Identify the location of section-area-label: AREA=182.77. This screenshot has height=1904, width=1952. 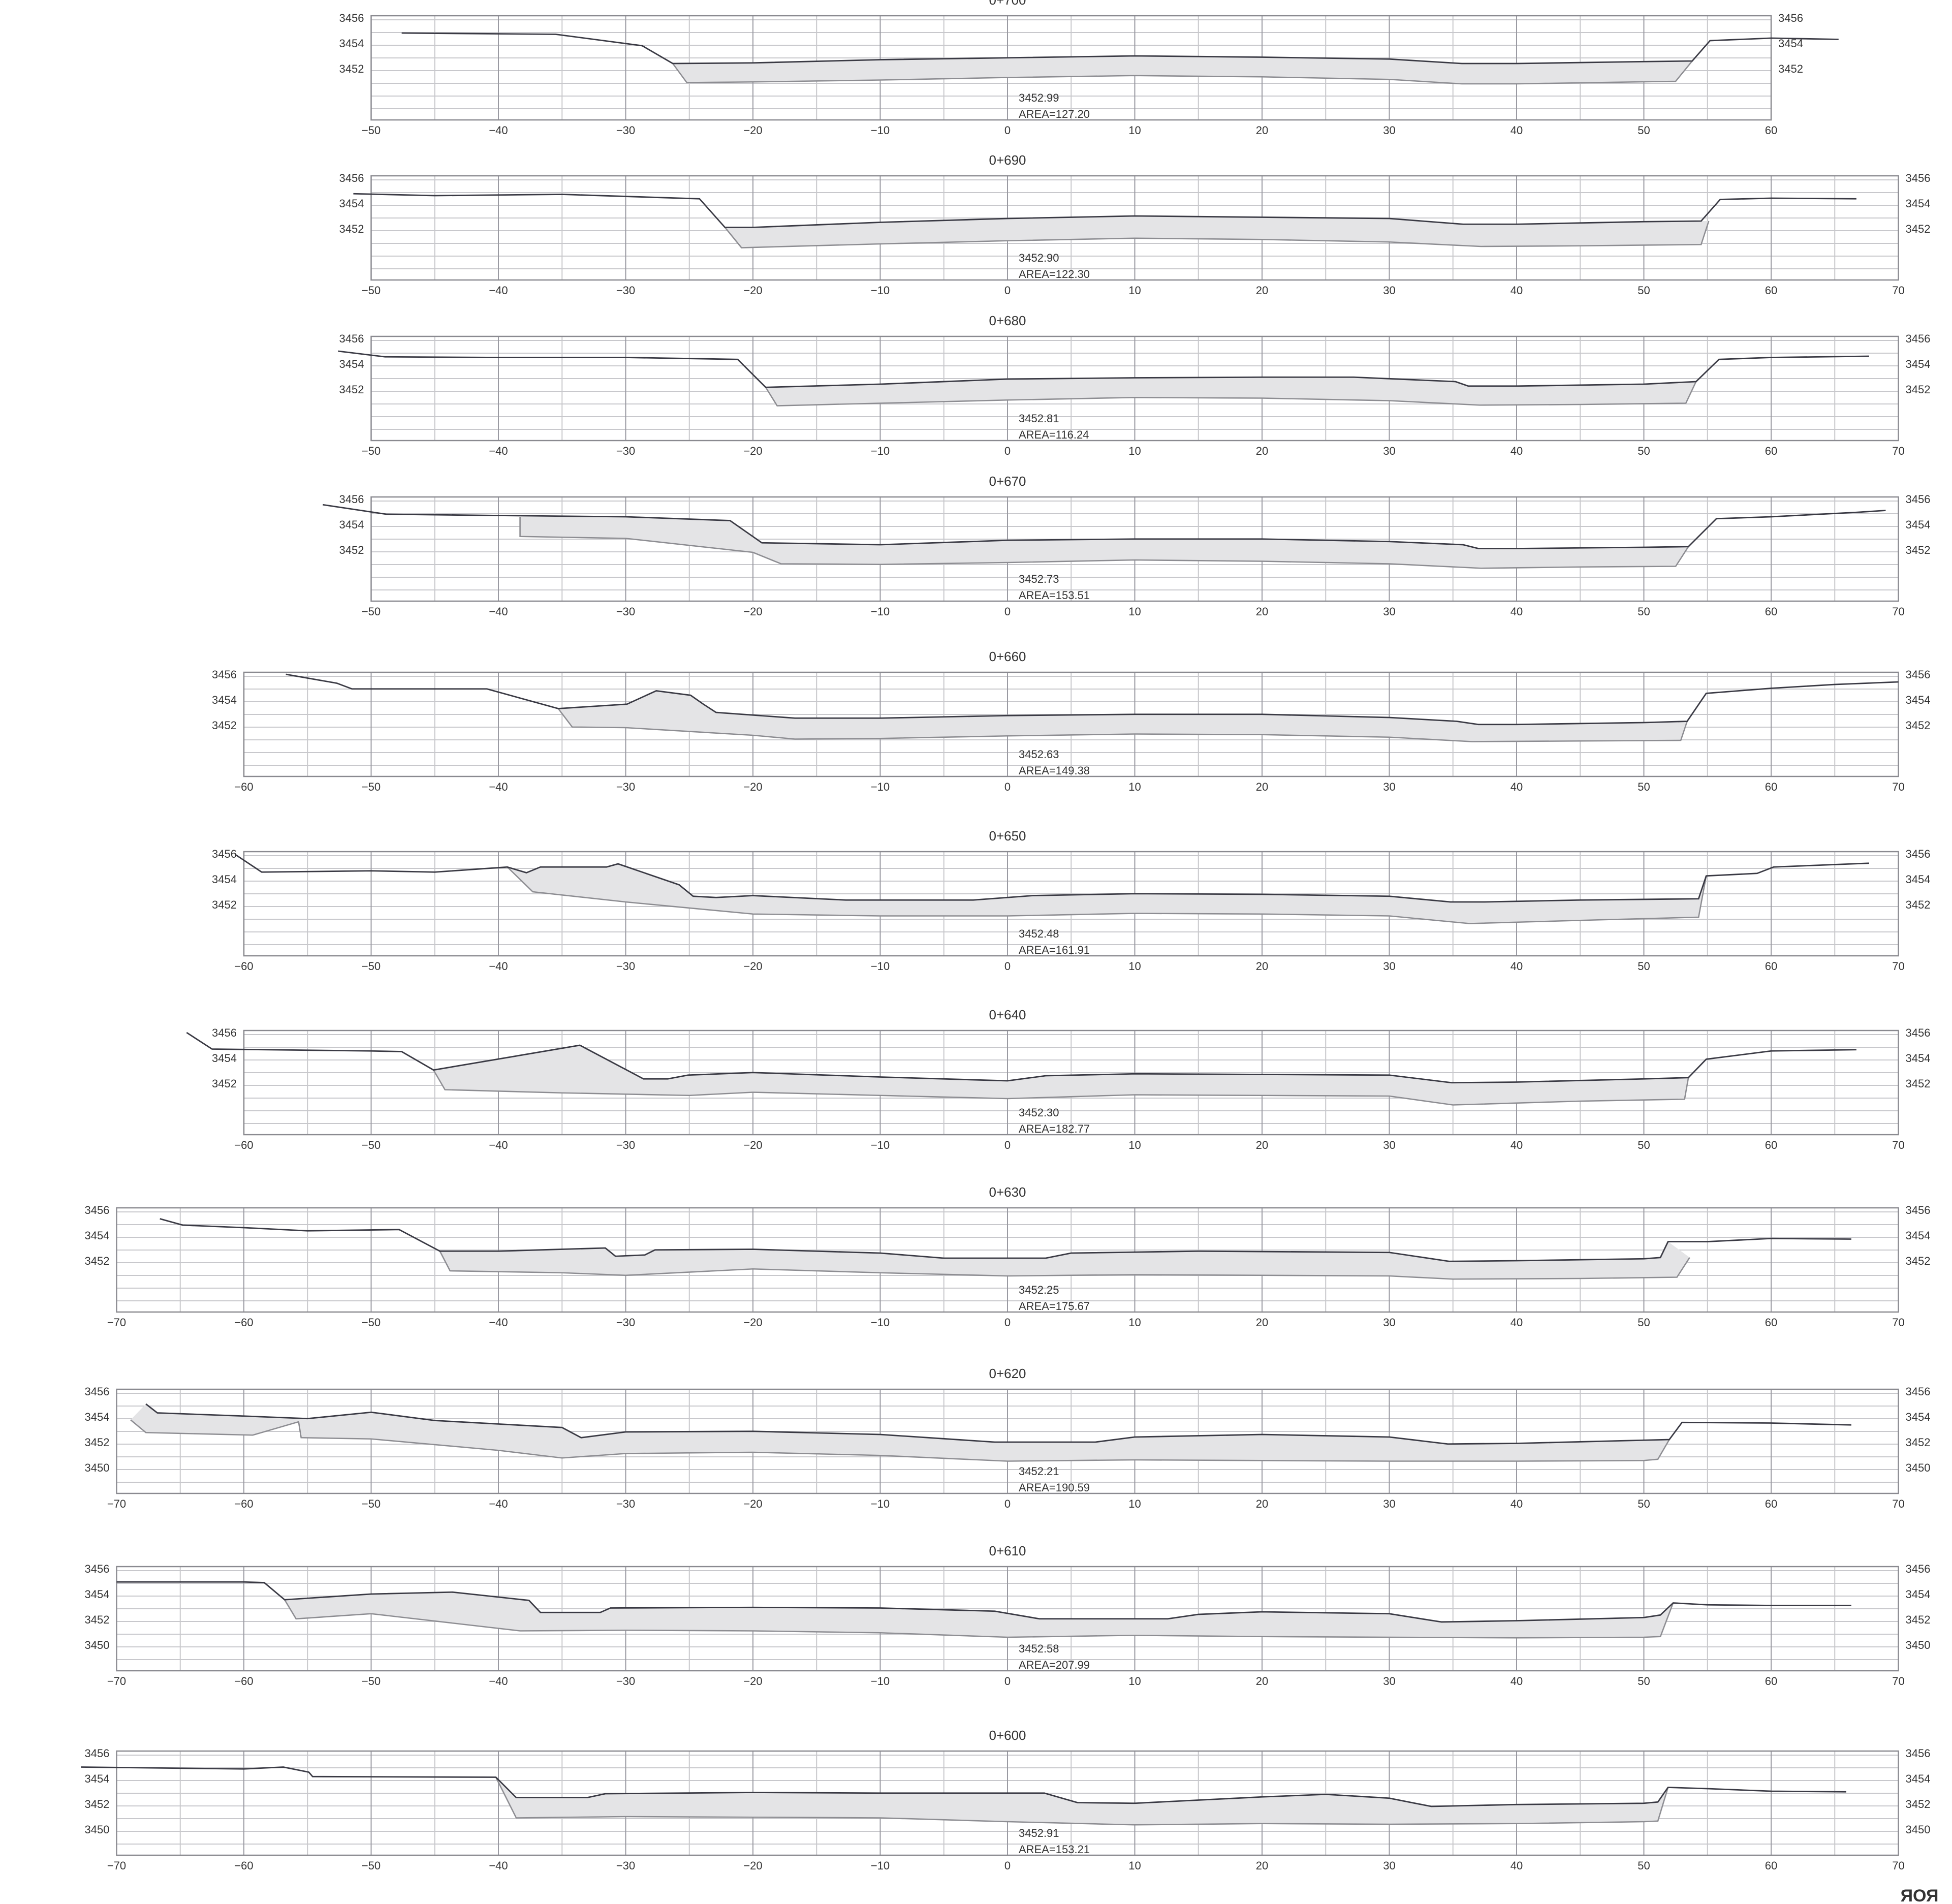
(1055, 1128).